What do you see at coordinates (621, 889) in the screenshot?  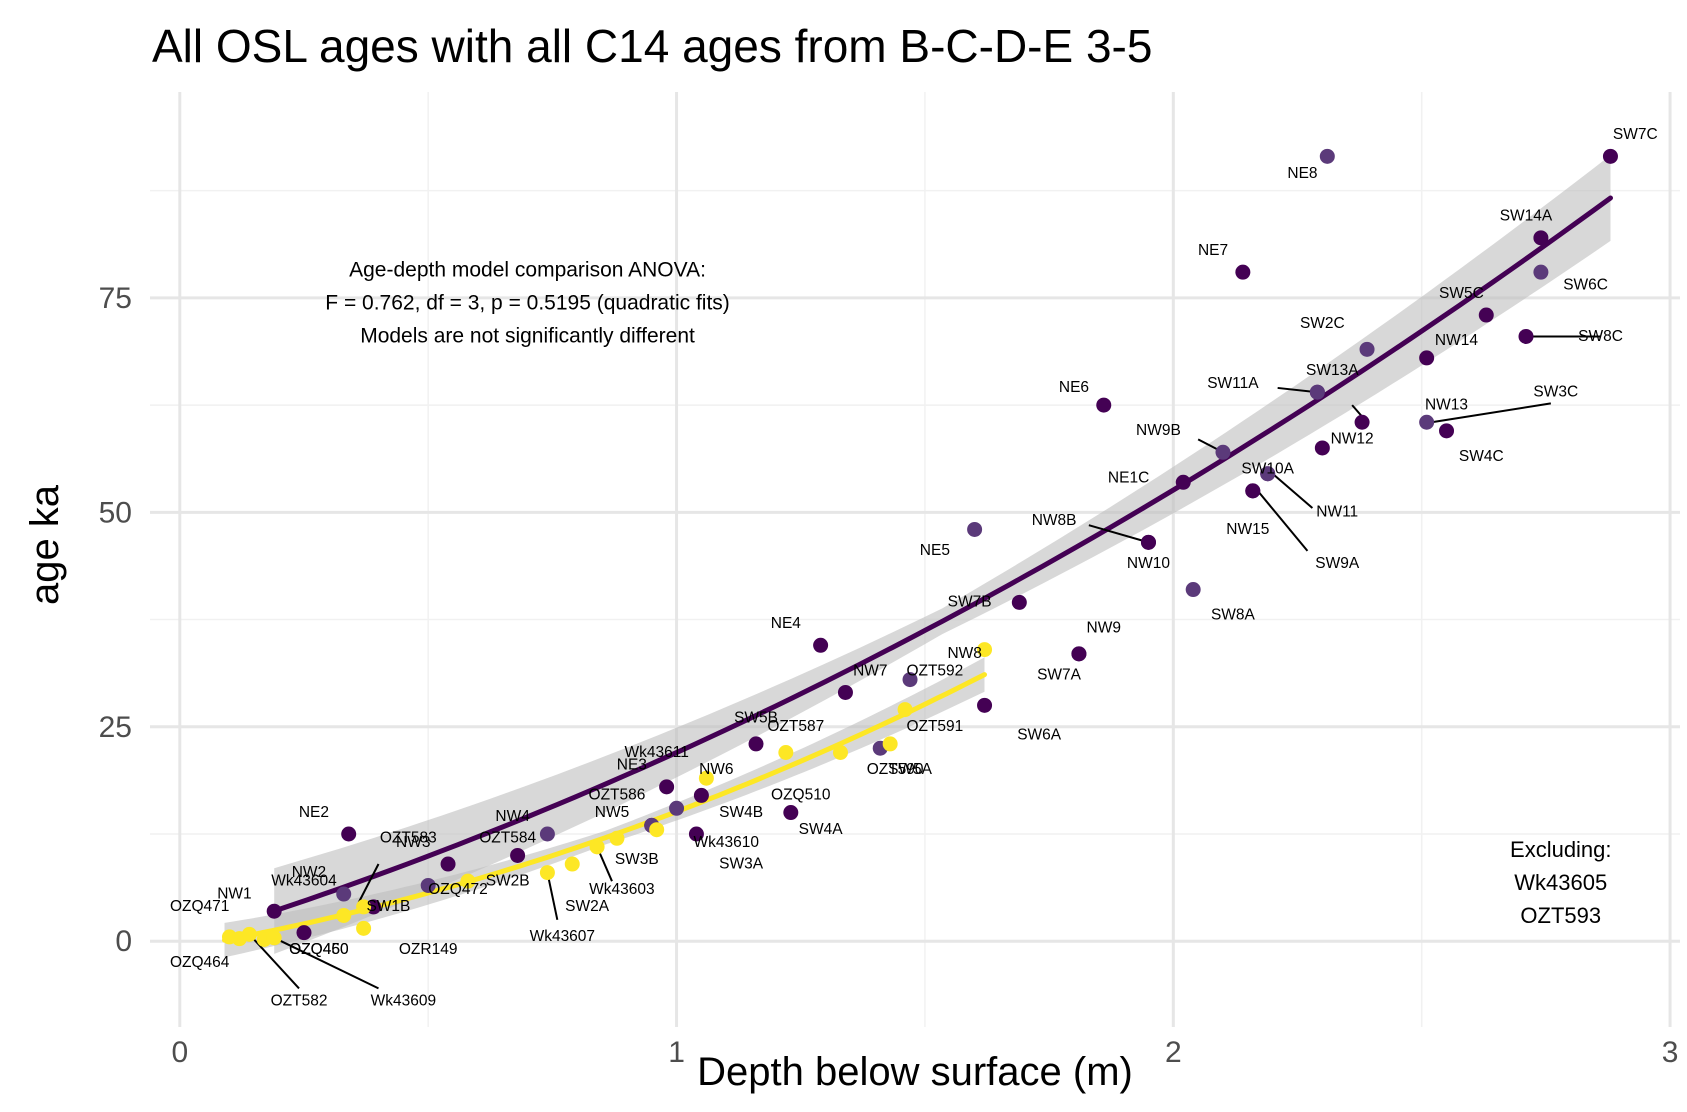 I see `point-label: Wk43603` at bounding box center [621, 889].